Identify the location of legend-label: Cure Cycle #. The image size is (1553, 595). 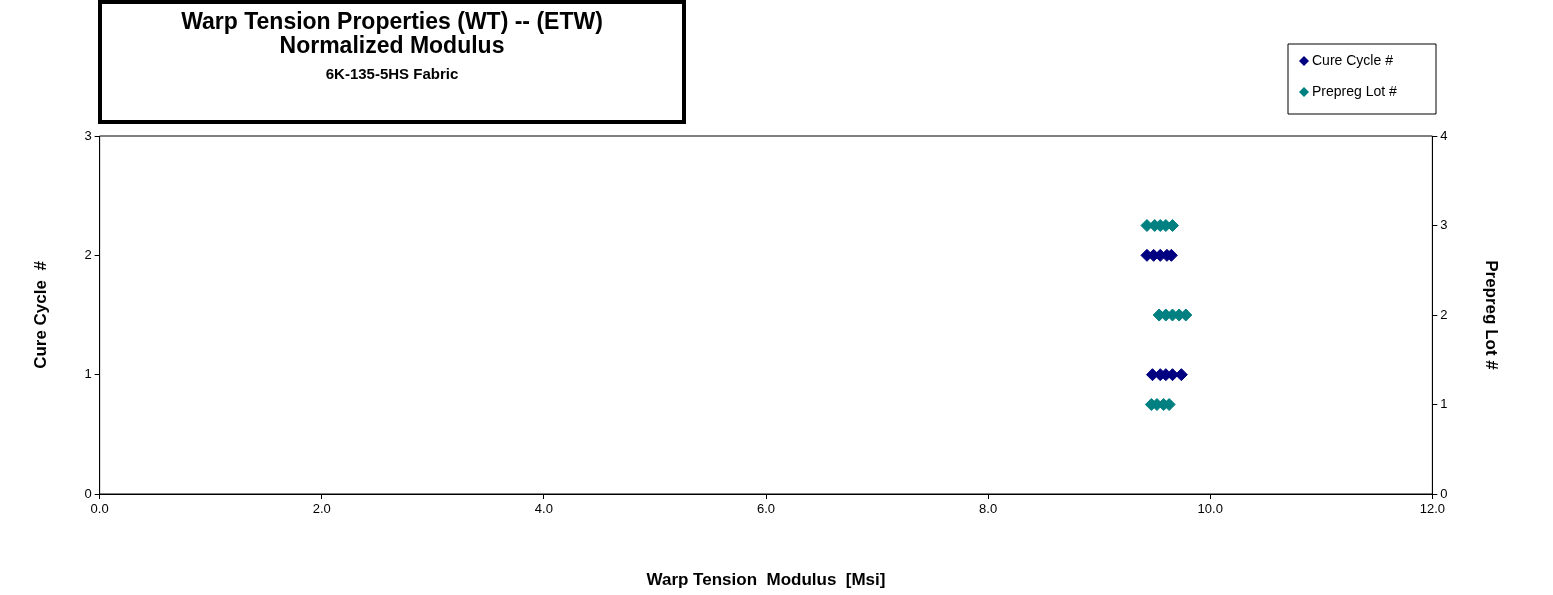
(1353, 59).